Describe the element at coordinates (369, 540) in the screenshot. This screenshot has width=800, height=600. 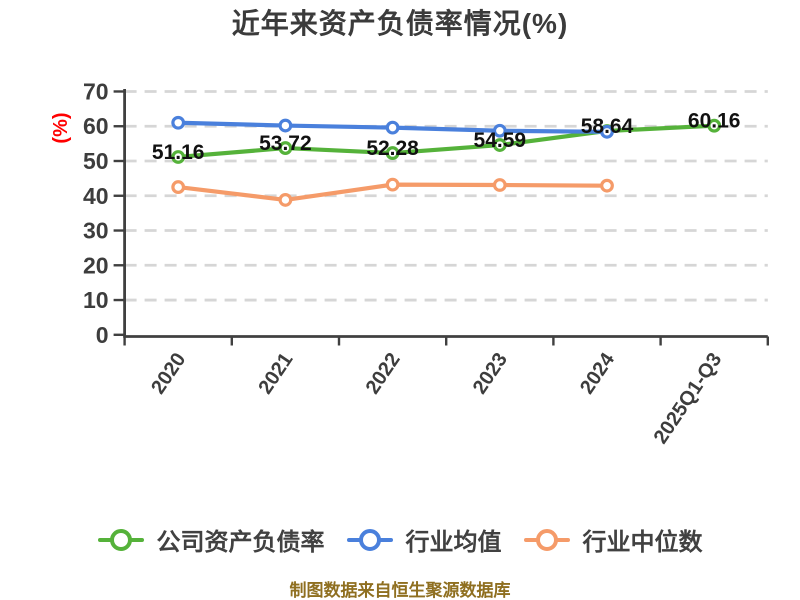
I see `industry-mean-legend-marker-icon` at that location.